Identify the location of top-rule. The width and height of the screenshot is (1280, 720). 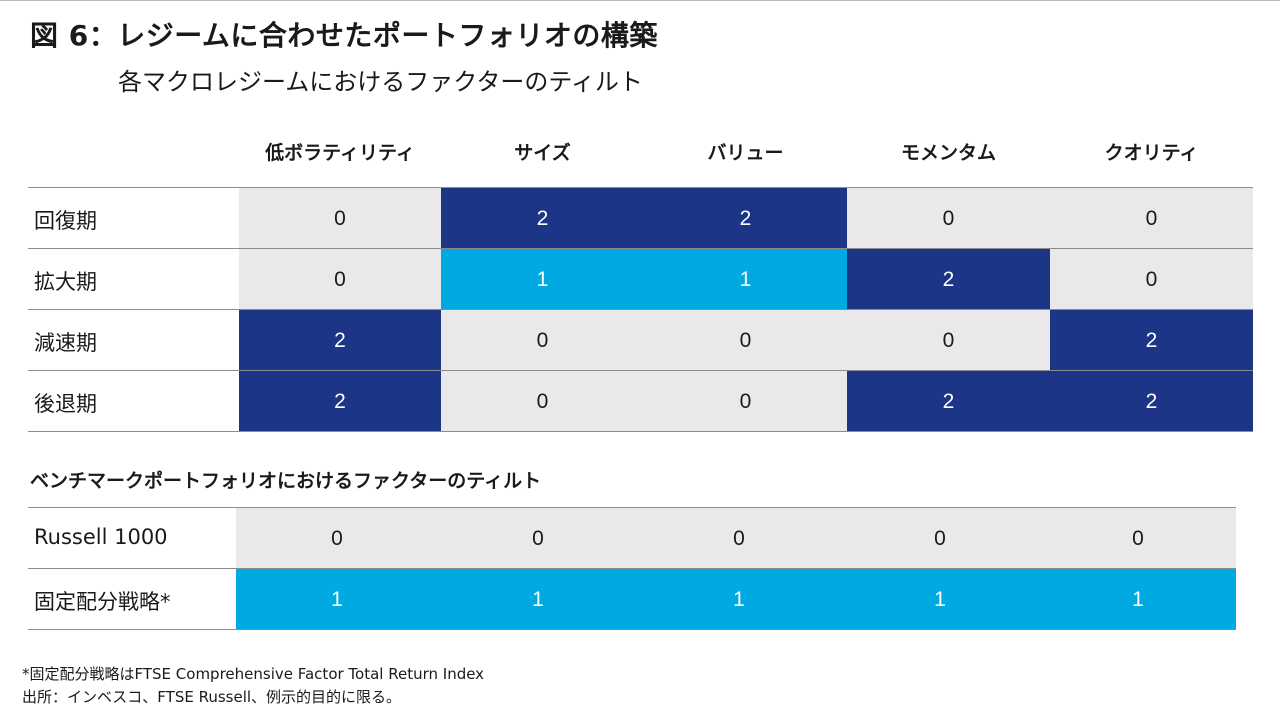
(640, 0).